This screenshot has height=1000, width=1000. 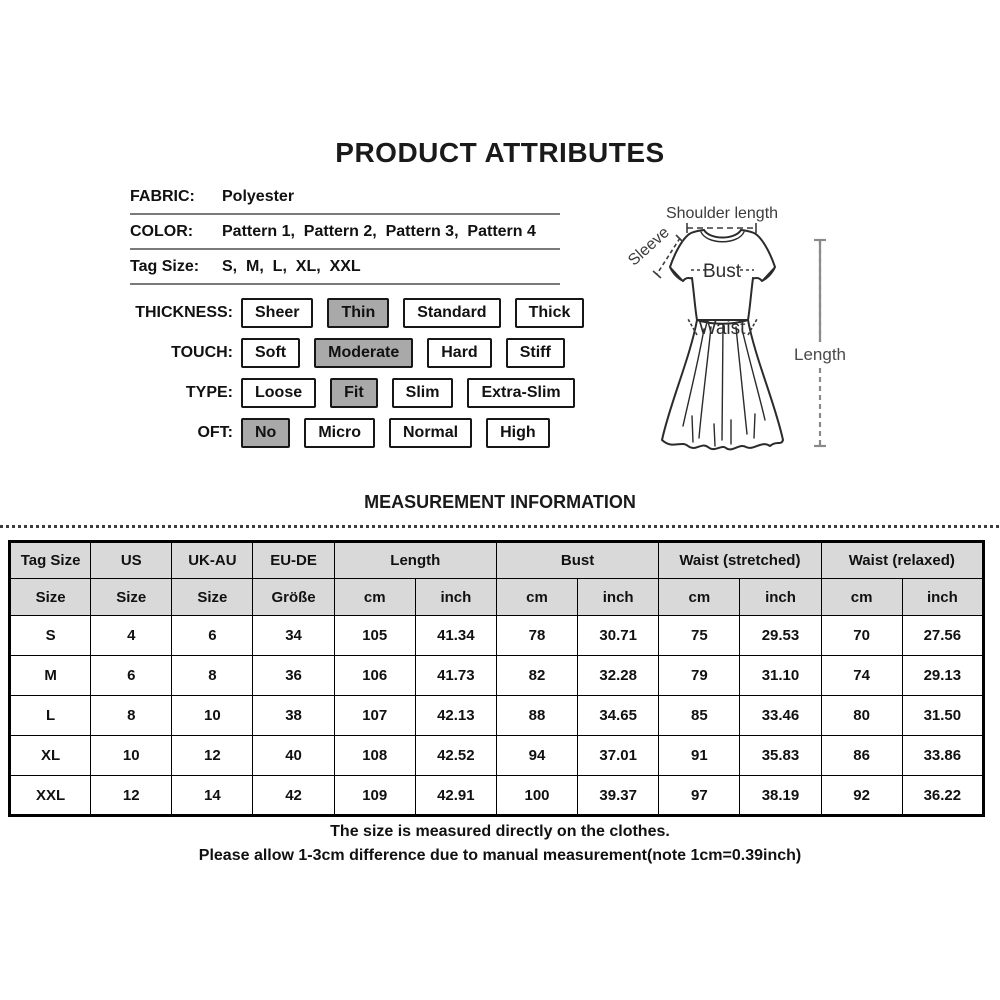 I want to click on chip-sheer: Sheer, so click(x=277, y=313).